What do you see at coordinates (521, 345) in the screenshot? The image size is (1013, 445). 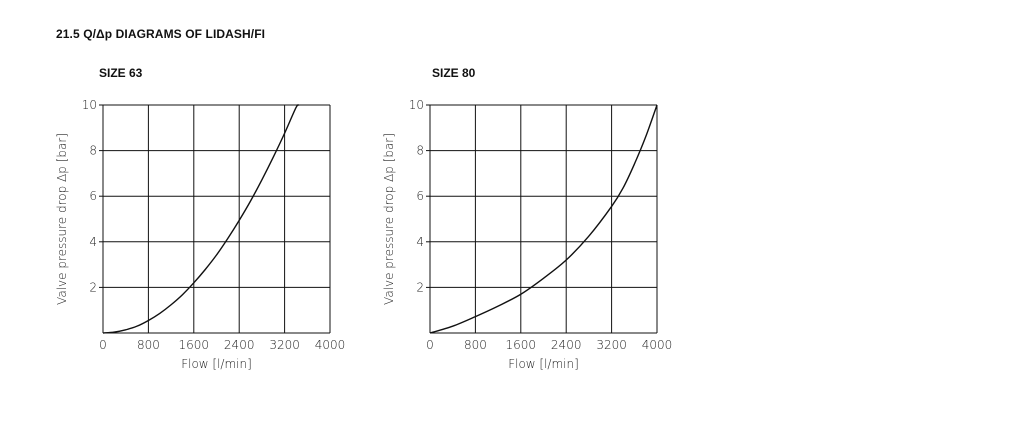 I see `size-80-xtick-label-1600: 1600` at bounding box center [521, 345].